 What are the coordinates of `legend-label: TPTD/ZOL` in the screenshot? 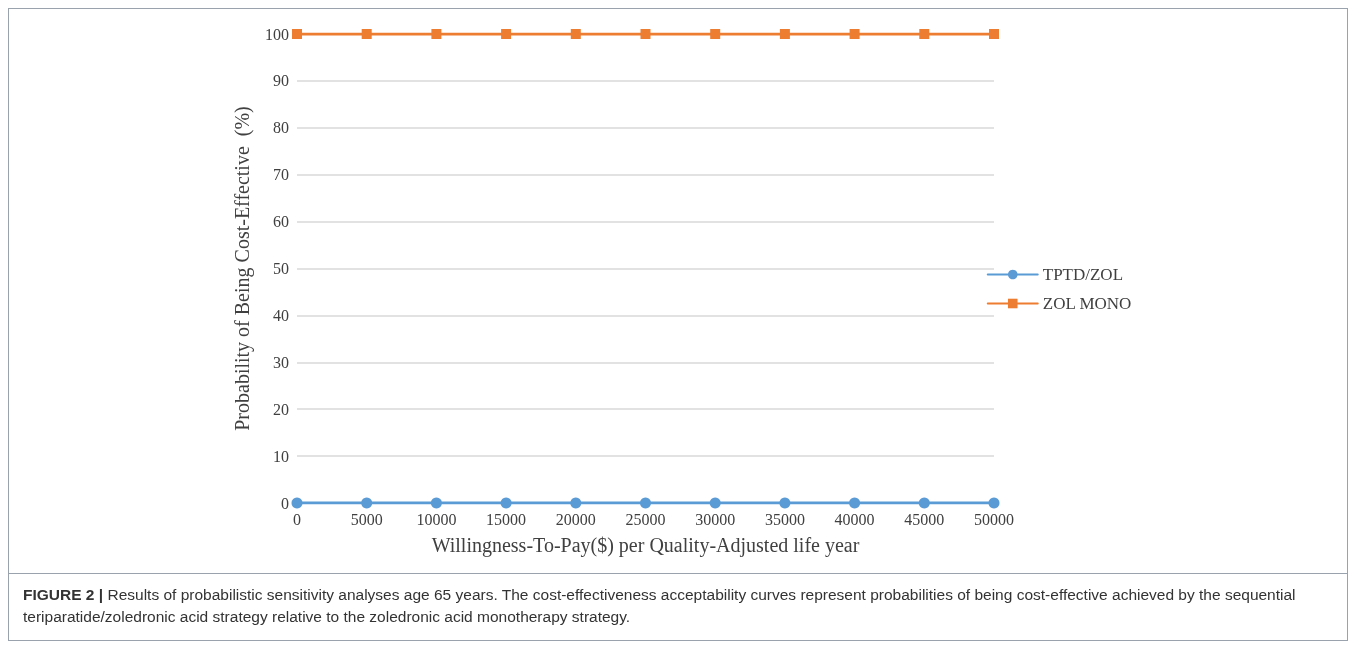 It's located at (1083, 274).